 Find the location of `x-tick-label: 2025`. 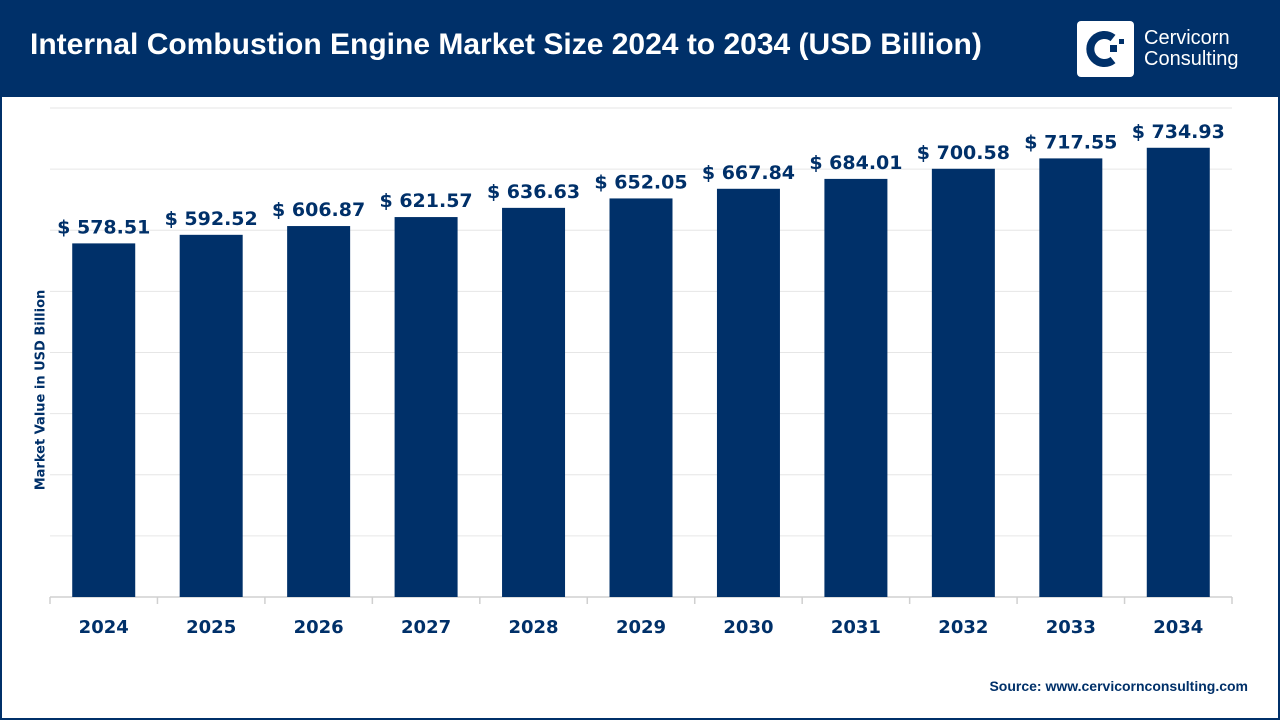

x-tick-label: 2025 is located at coordinates (211, 627).